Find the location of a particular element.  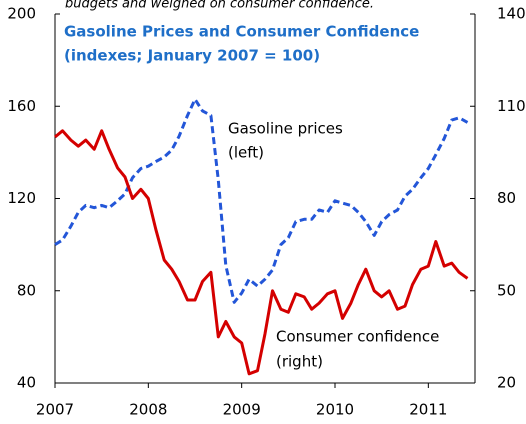

chart-title: Gasoline Prices and Consumer Confidence is located at coordinates (241, 32).